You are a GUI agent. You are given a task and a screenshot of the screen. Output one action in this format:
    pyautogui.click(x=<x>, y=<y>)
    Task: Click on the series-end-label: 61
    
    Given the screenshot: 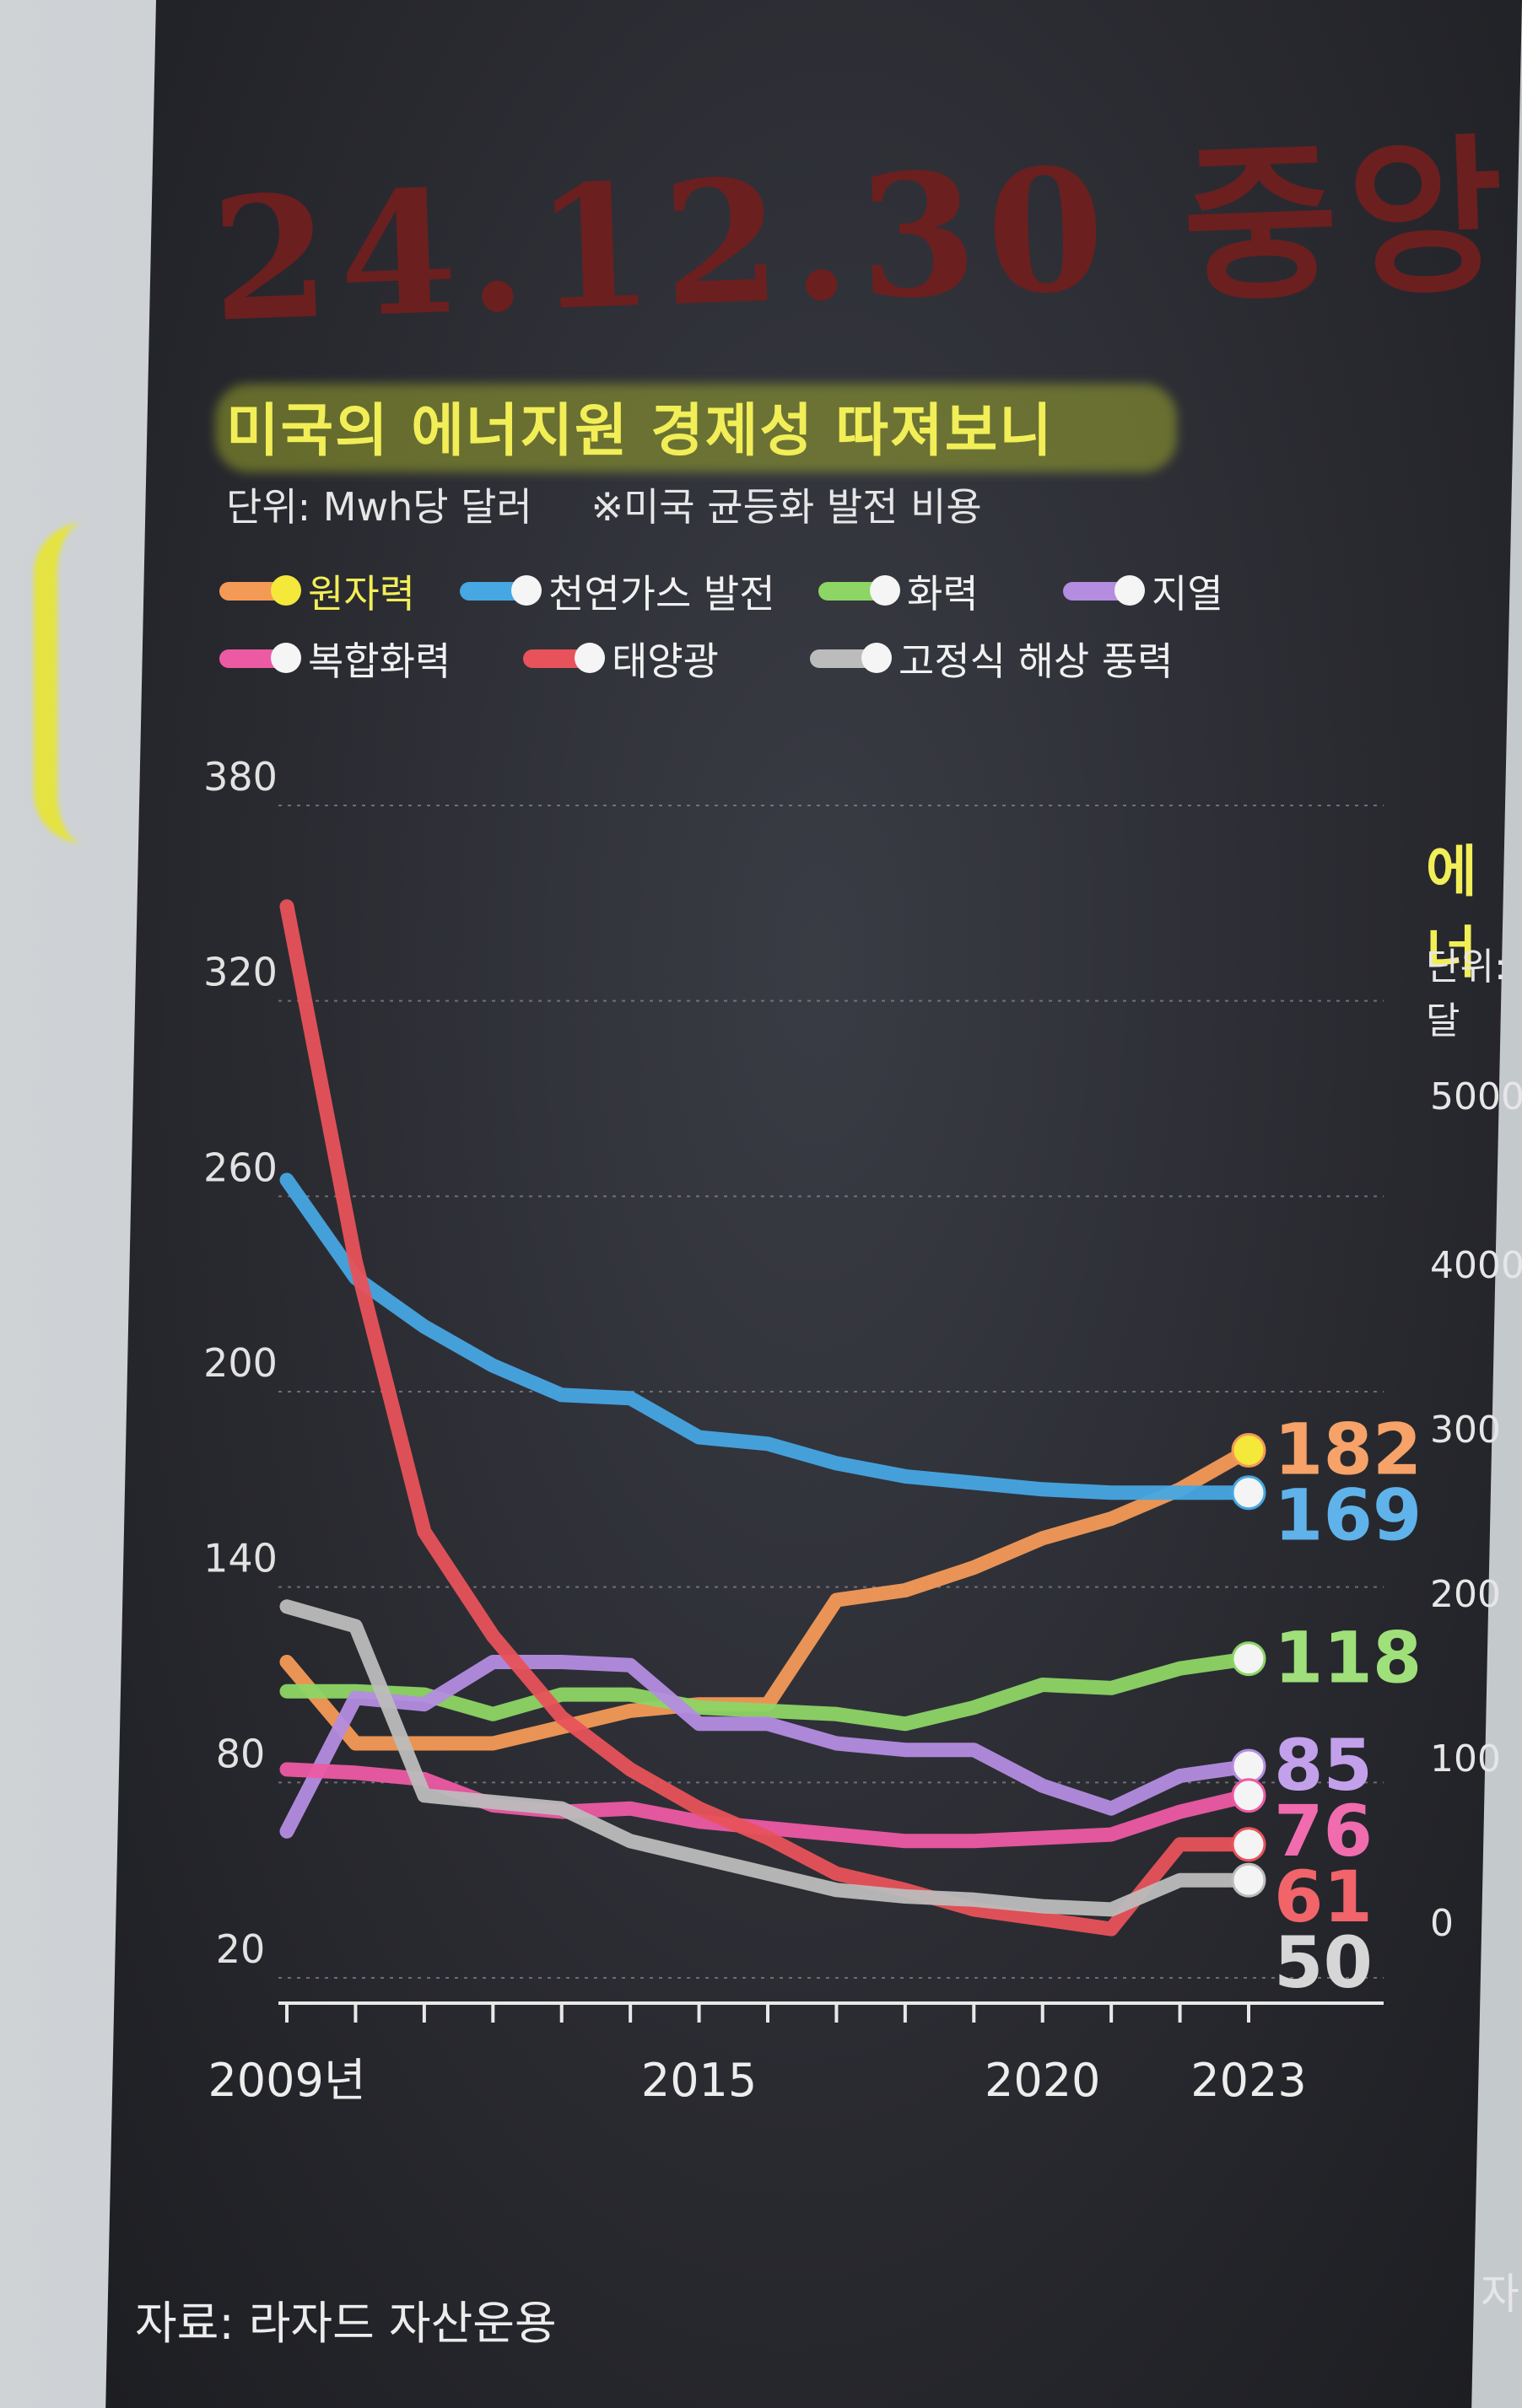 What is the action you would take?
    pyautogui.click(x=1323, y=1897)
    